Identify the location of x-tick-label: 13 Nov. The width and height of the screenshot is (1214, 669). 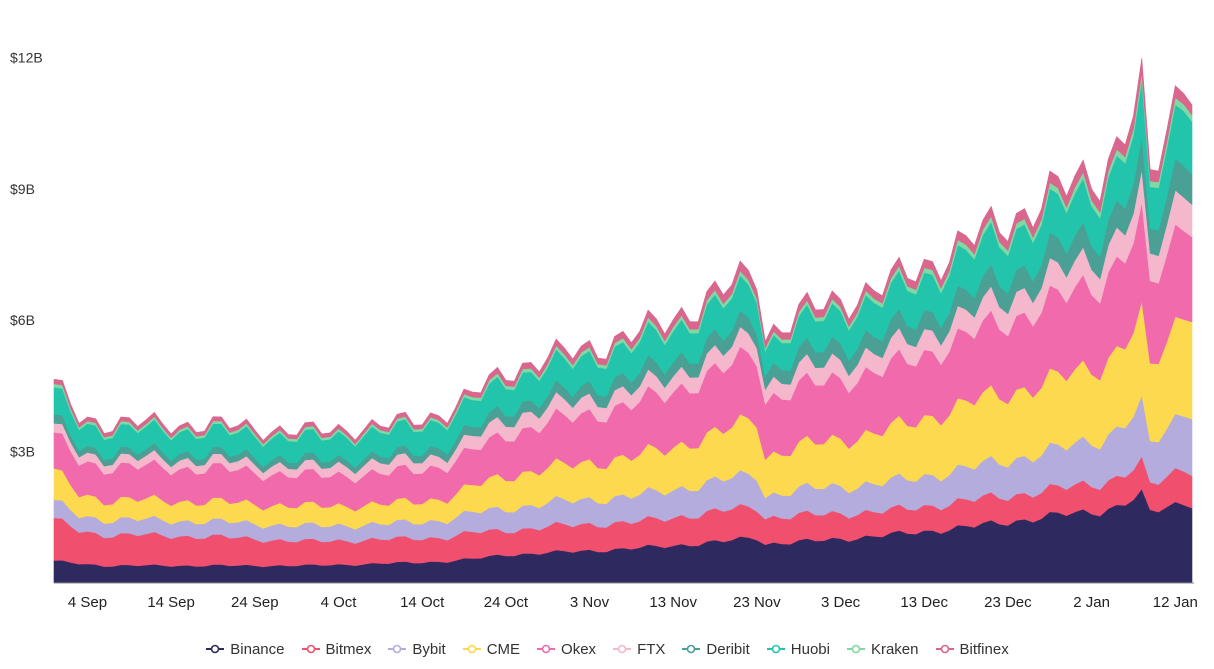
(673, 602).